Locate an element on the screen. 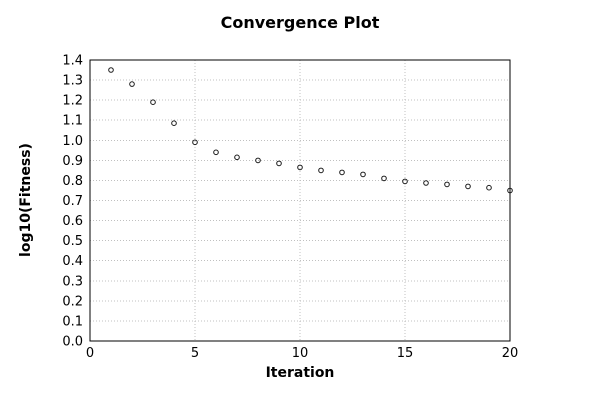 This screenshot has width=600, height=400. y-tick-label: 1.1 is located at coordinates (72, 121).